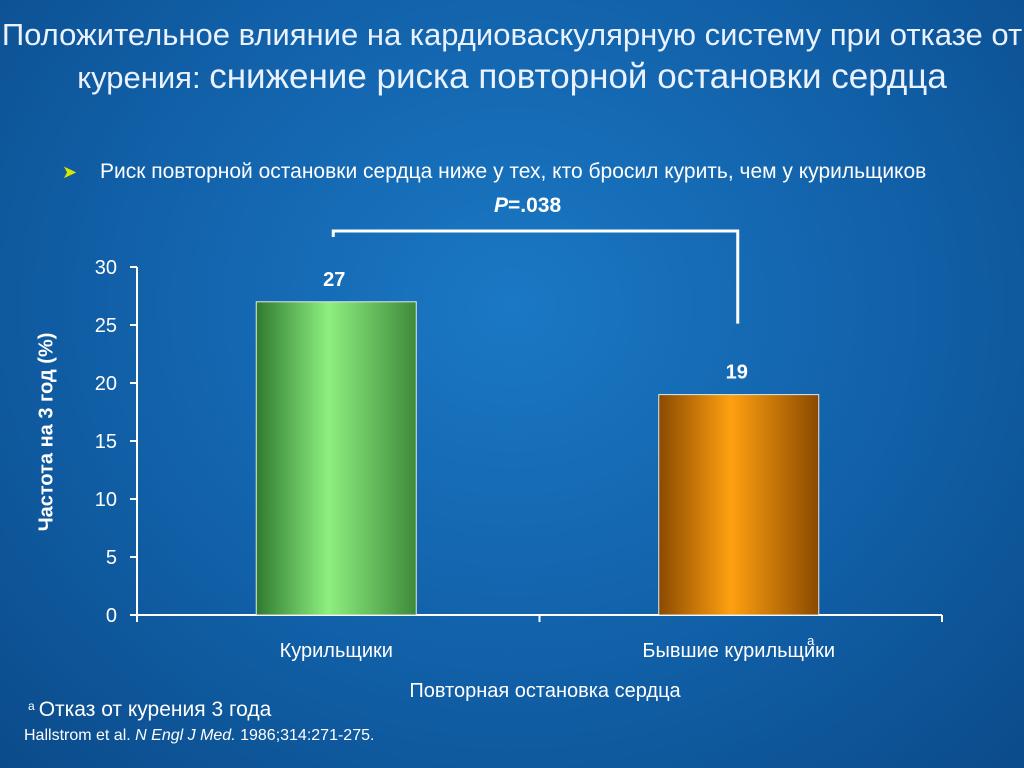 The image size is (1024, 768). Describe the element at coordinates (106, 268) in the screenshot. I see `y-tick-label: 30` at that location.